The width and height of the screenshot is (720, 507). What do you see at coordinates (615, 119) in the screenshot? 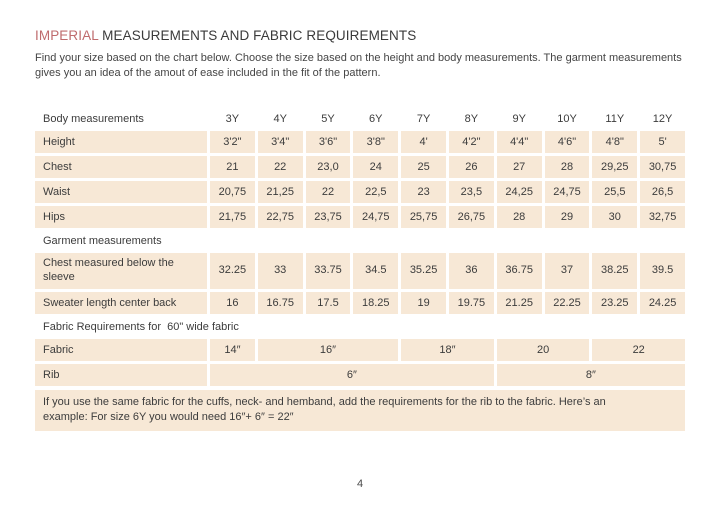
I see `column-header-size: 11Y` at bounding box center [615, 119].